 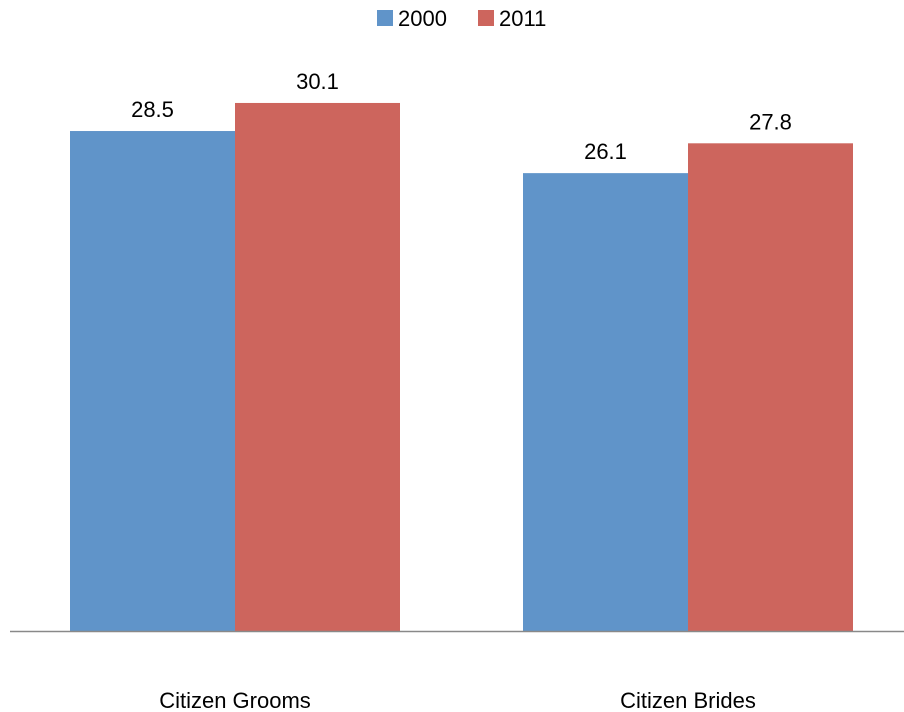 I want to click on category-label: Citizen Grooms, so click(x=235, y=700).